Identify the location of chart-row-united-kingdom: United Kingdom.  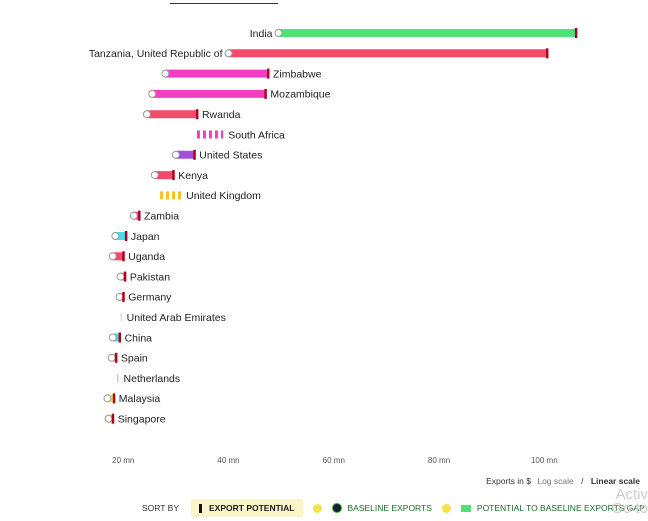
(210, 196).